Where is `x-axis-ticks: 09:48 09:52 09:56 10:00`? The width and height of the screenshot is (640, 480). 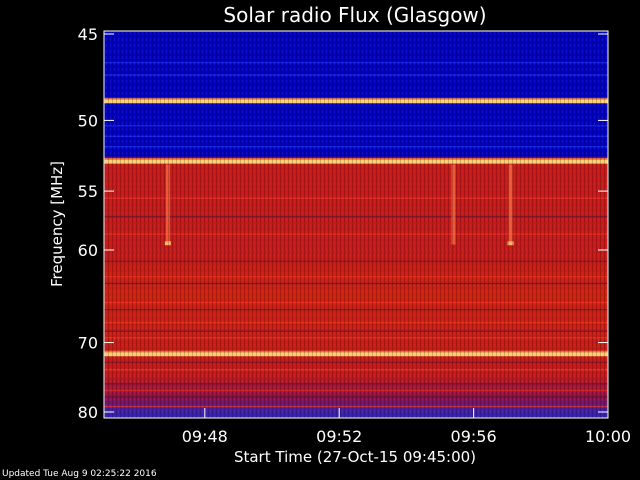 x-axis-ticks: 09:48 09:52 09:56 10:00 is located at coordinates (406, 427).